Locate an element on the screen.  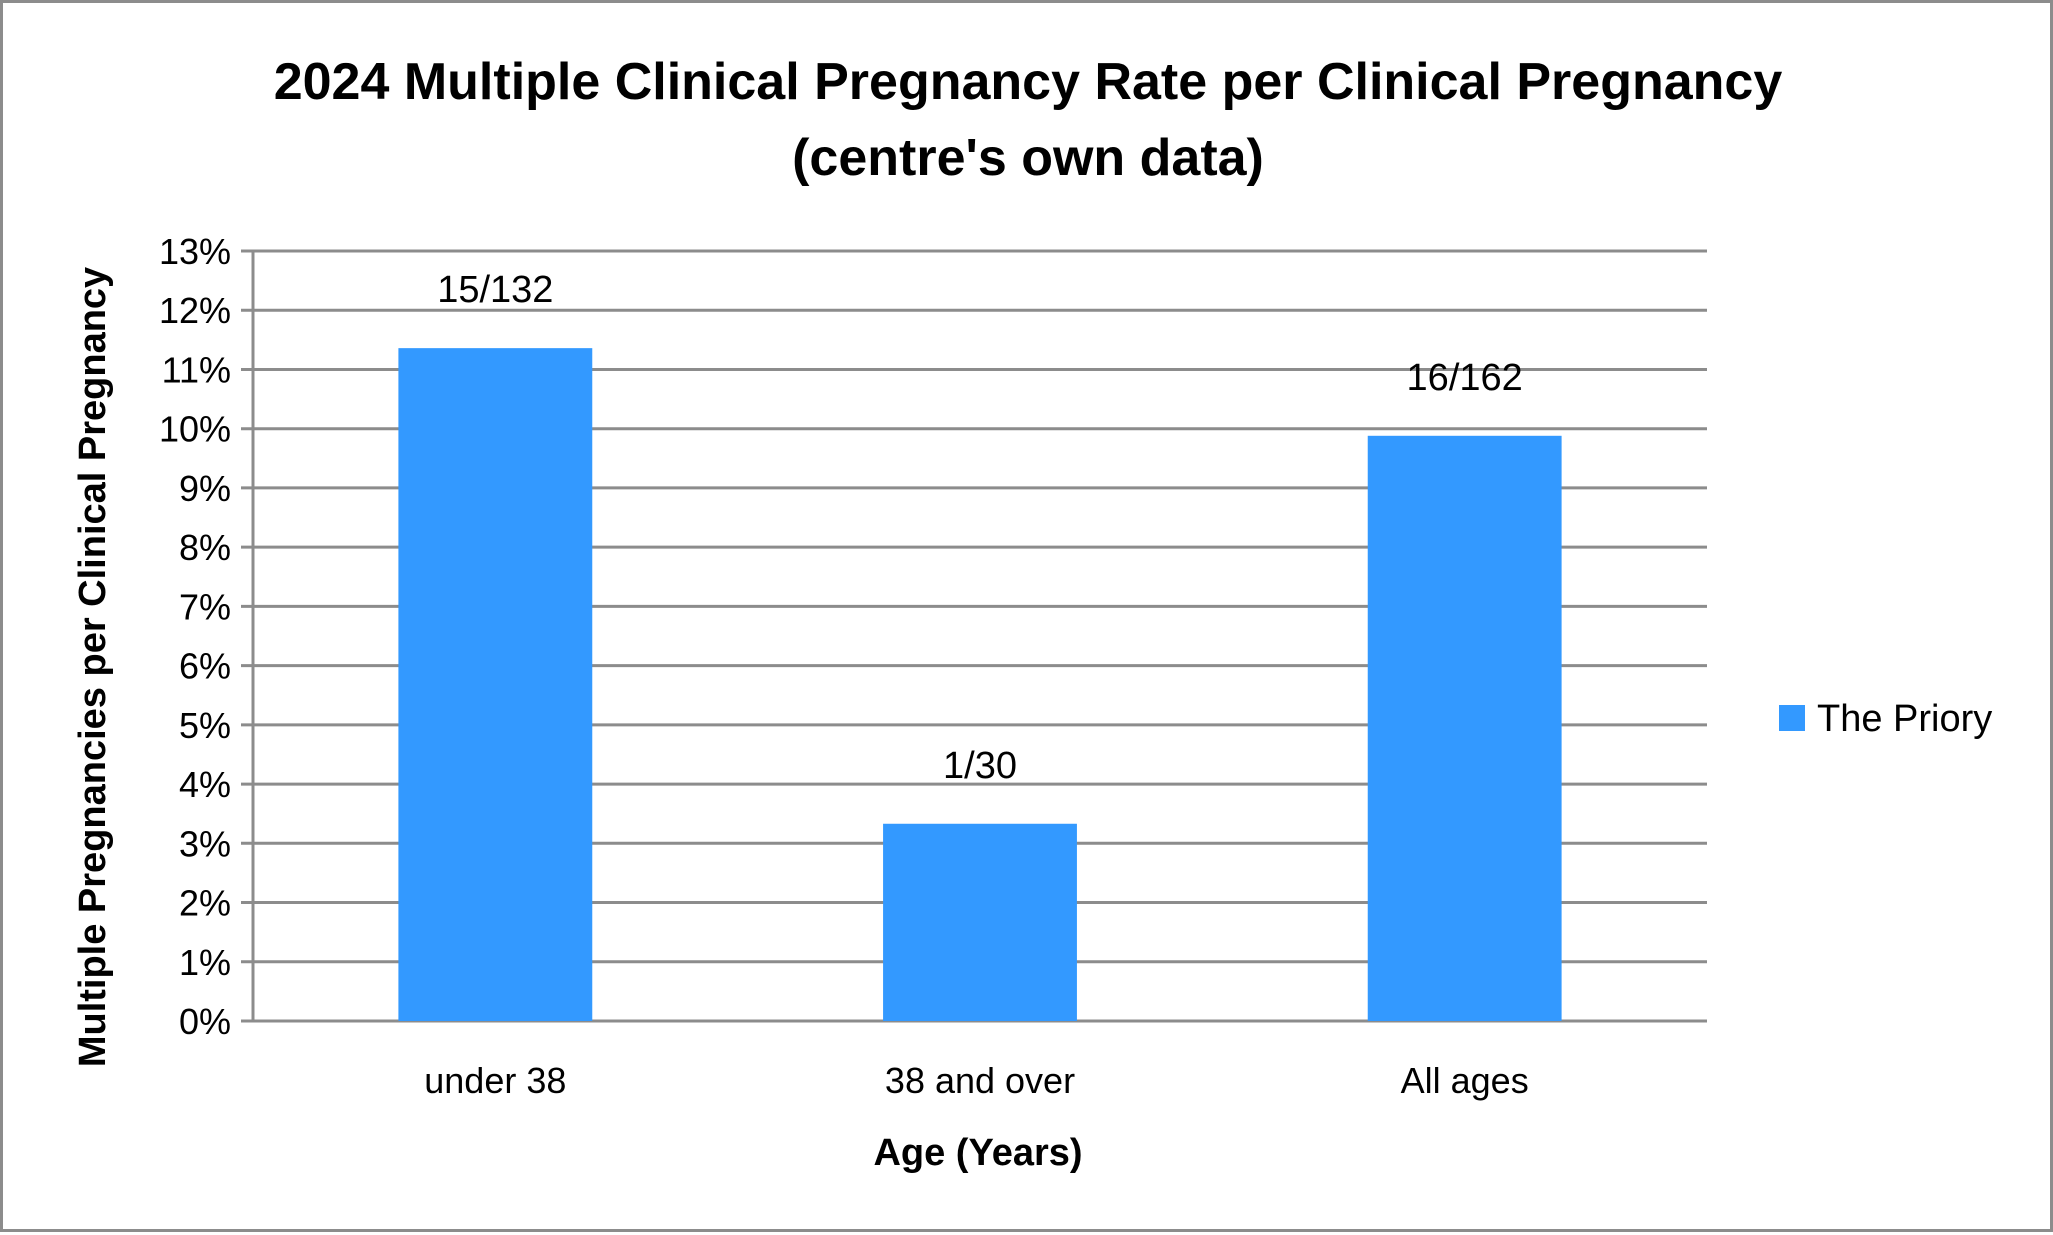
x-tick-label: 38 and over is located at coordinates (980, 1080).